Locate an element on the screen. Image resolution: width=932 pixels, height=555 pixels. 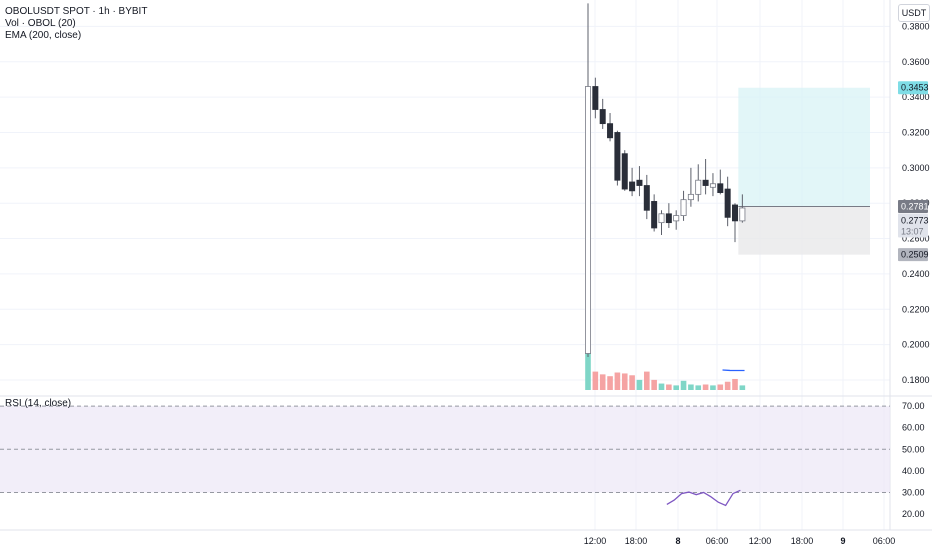
price-tick-label: 0.2200 is located at coordinates (916, 309).